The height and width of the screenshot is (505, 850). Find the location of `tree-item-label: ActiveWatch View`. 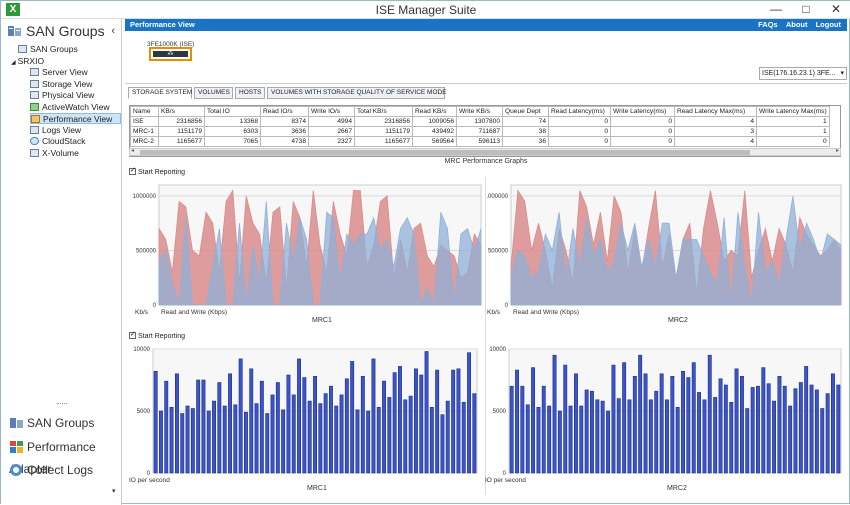

tree-item-label: ActiveWatch View is located at coordinates (76, 107).